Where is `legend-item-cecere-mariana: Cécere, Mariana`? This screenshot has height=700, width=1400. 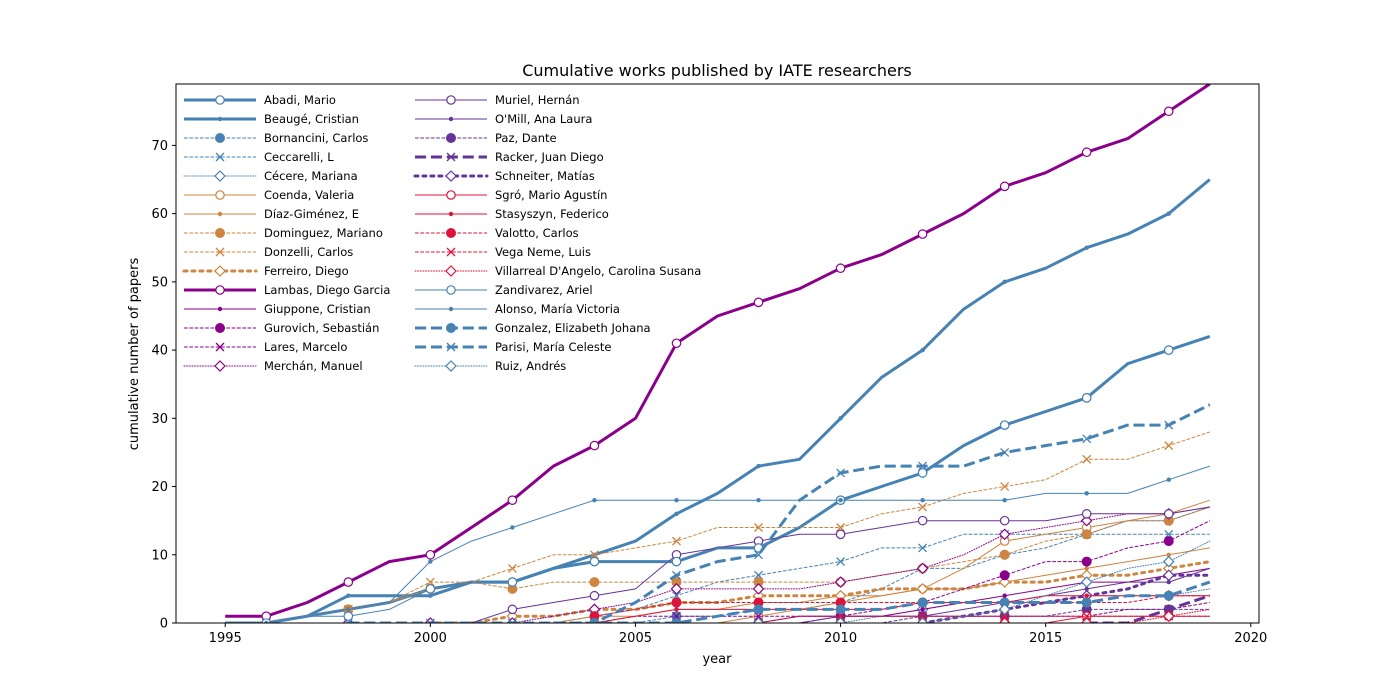 legend-item-cecere-mariana: Cécere, Mariana is located at coordinates (270, 176).